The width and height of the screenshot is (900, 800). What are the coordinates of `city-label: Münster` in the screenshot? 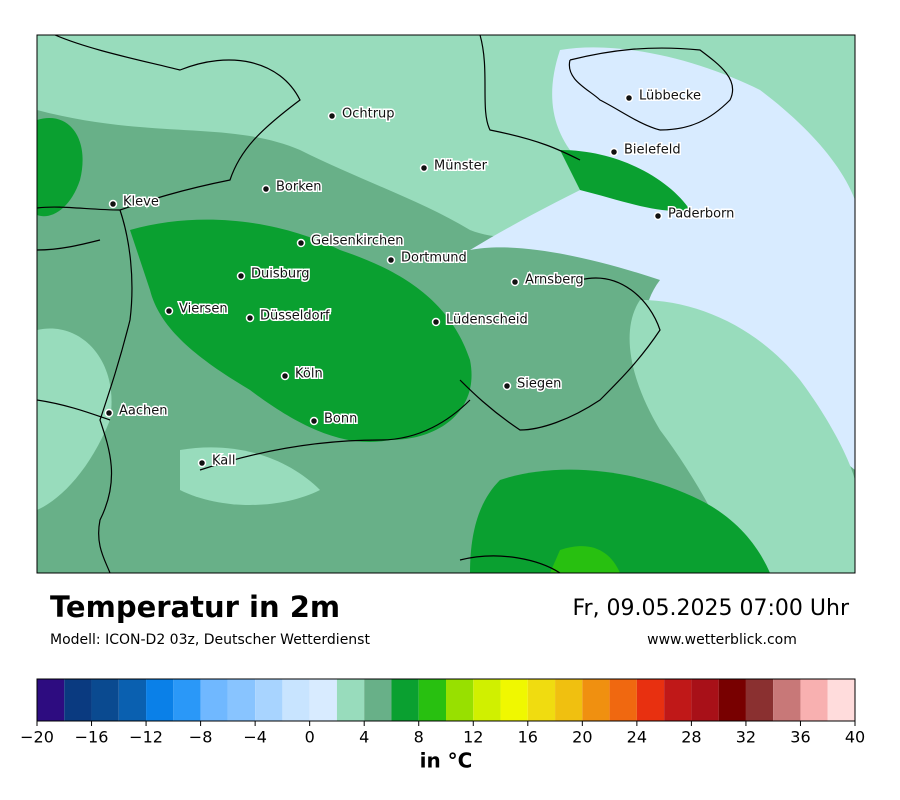 It's located at (461, 166).